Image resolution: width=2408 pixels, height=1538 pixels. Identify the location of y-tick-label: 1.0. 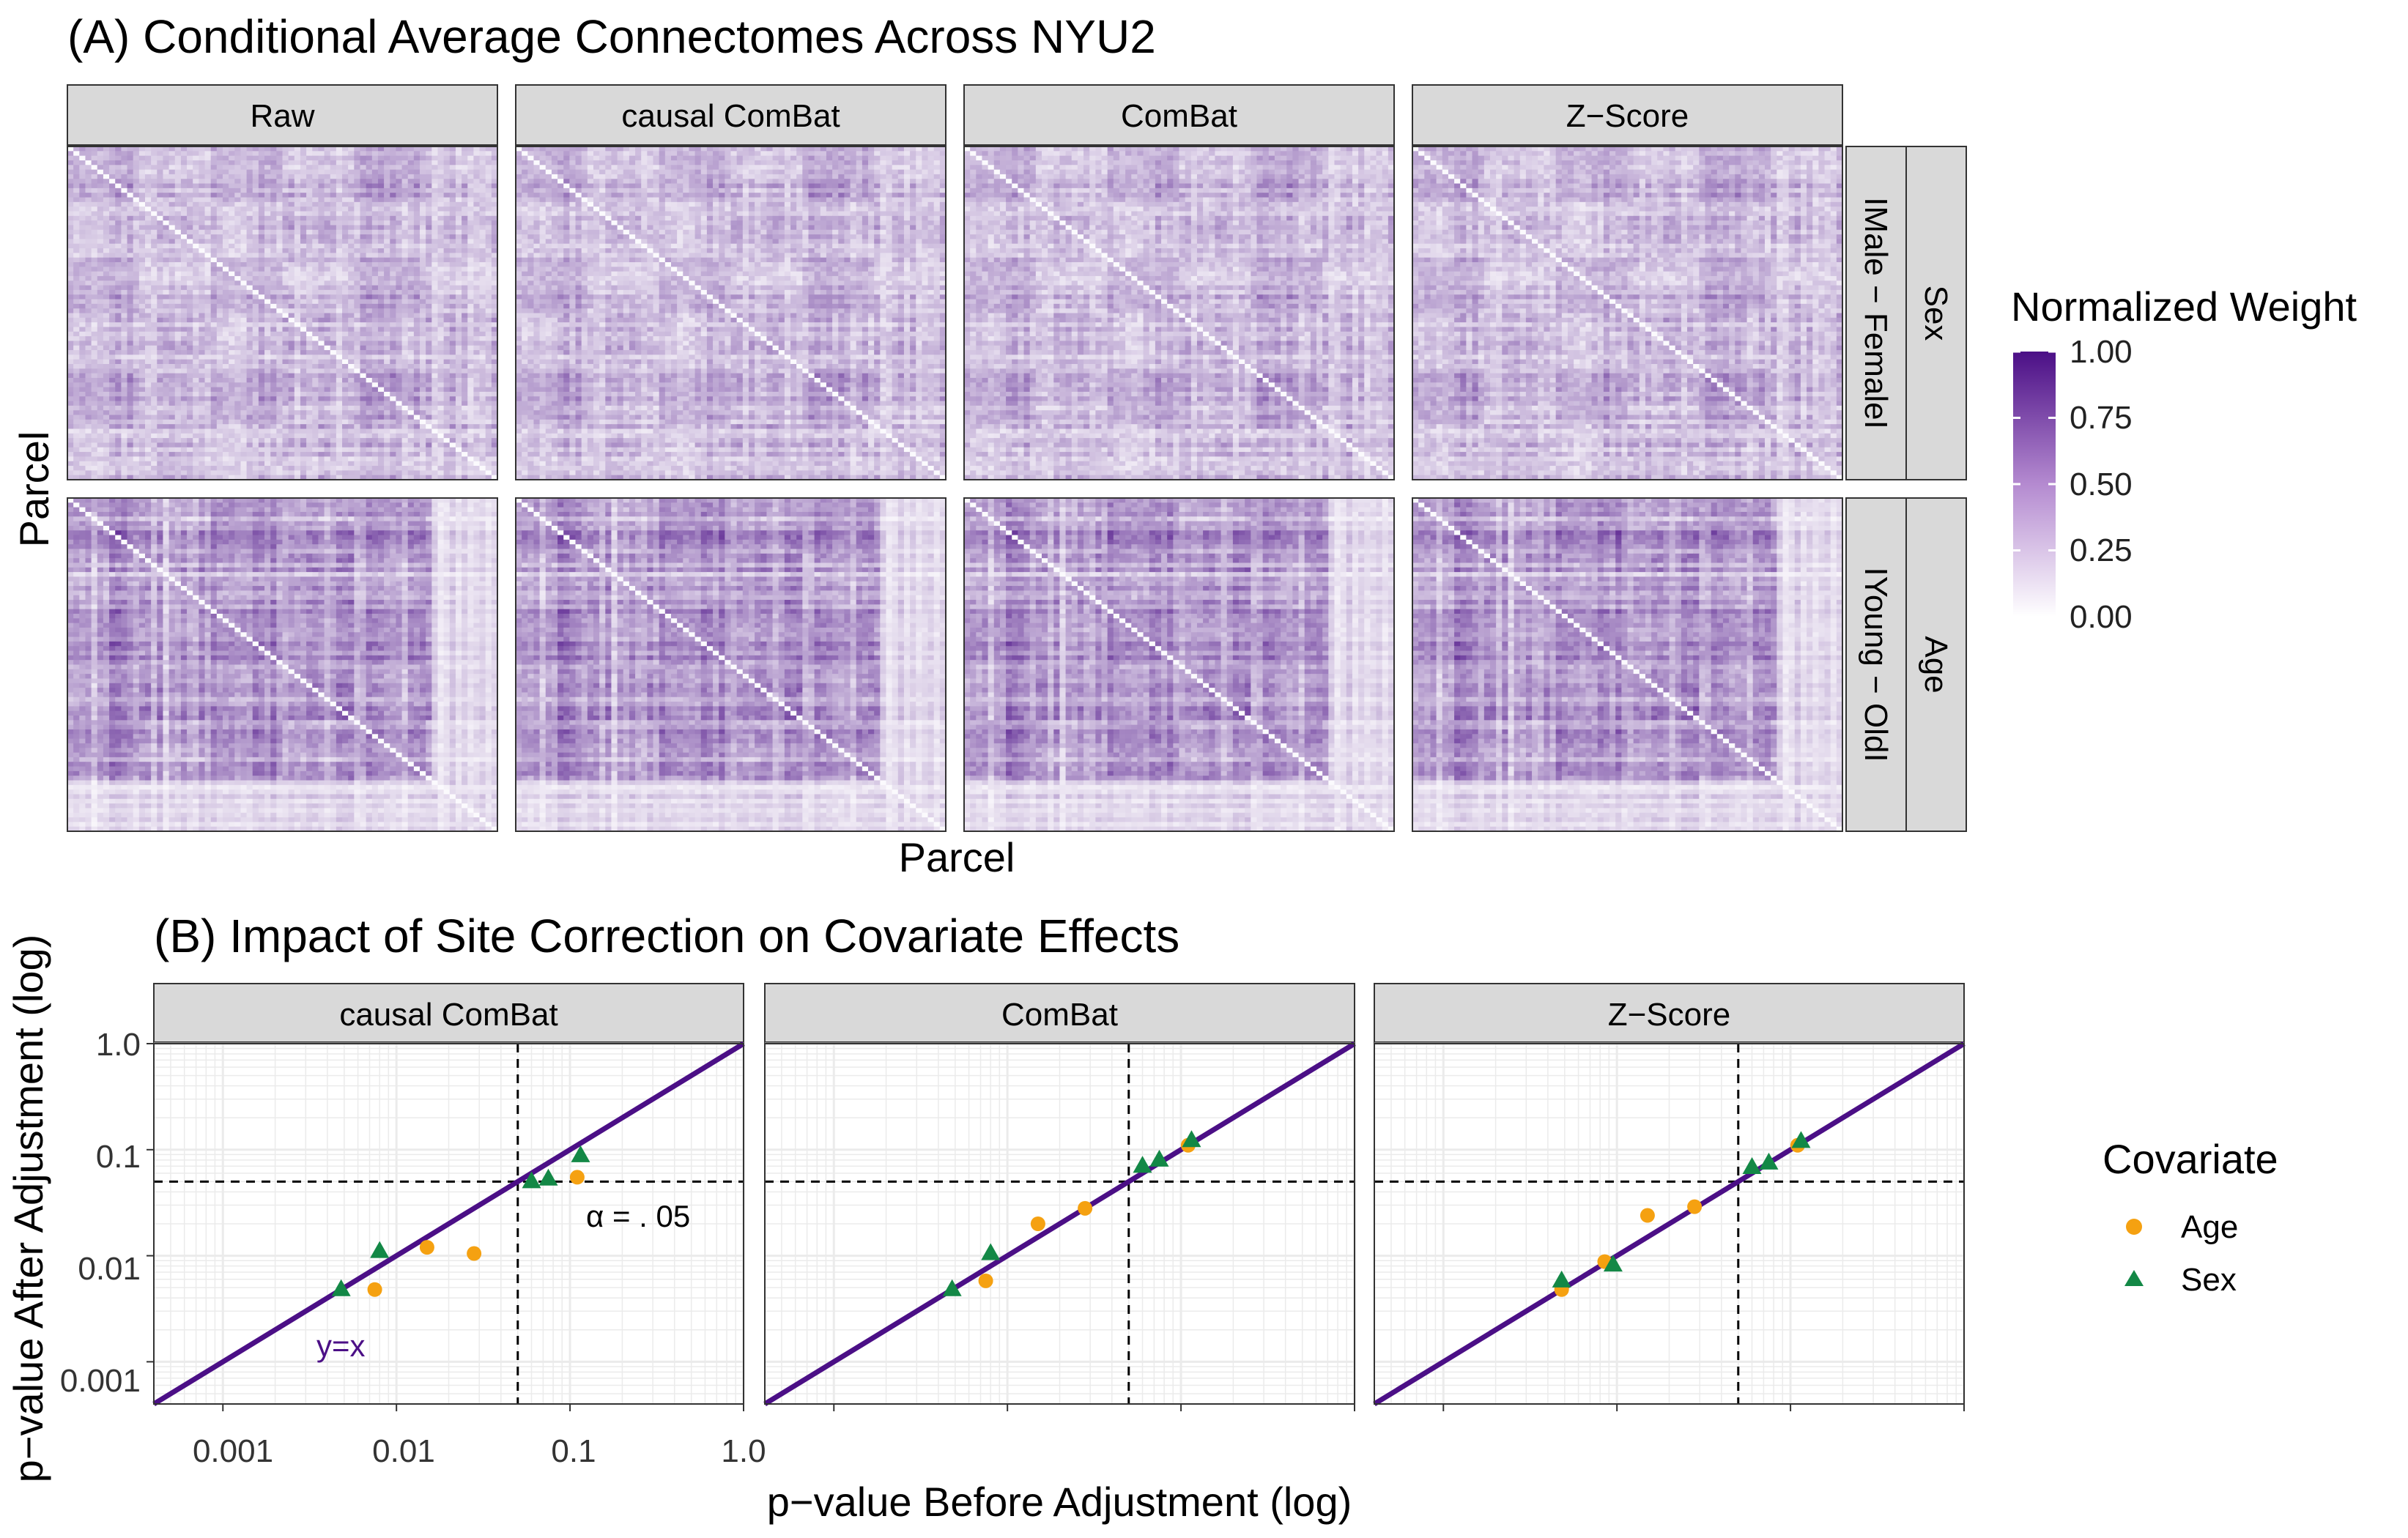
(119, 1045).